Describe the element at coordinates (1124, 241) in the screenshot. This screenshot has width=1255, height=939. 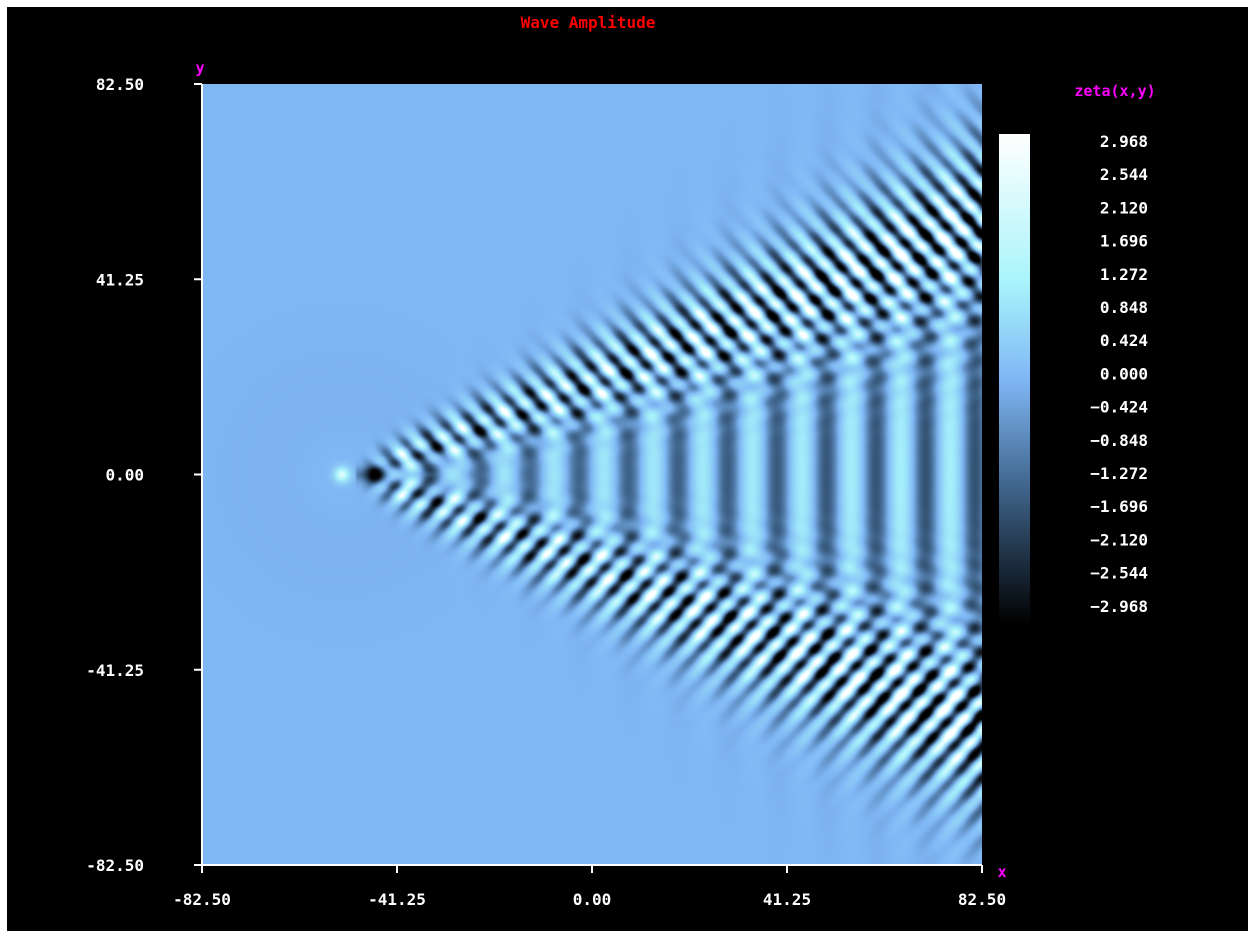
I see `colorbar-tick-label: 1.696` at that location.